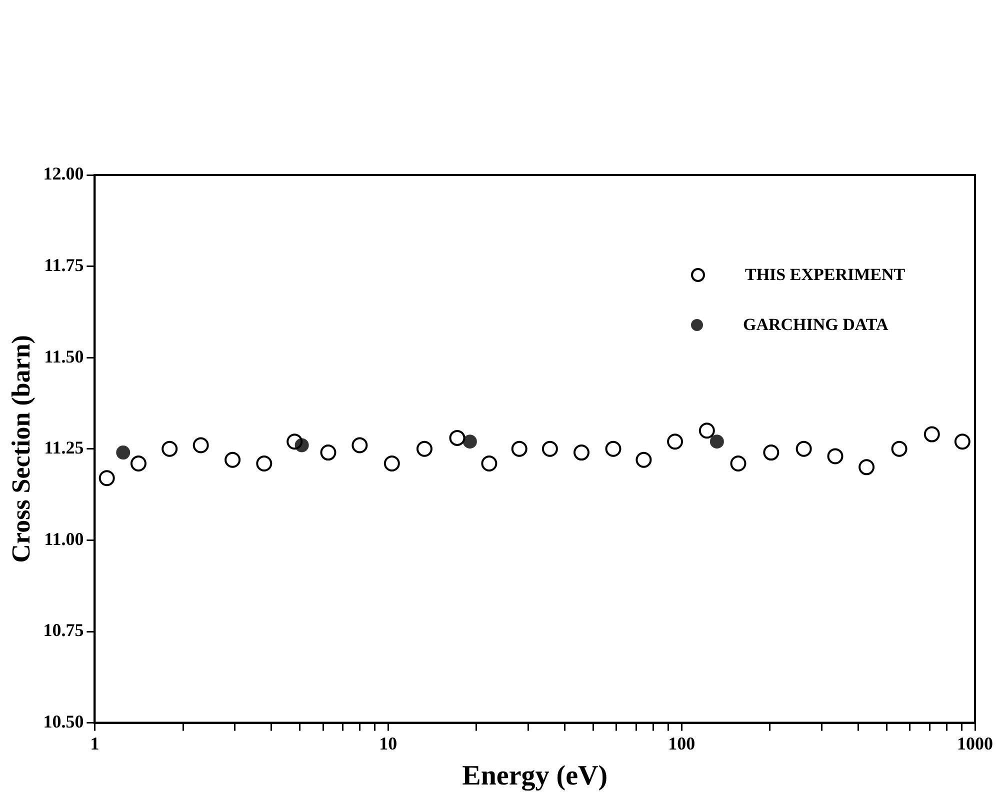  I want to click on y-tick-label: 11.75, so click(64, 264).